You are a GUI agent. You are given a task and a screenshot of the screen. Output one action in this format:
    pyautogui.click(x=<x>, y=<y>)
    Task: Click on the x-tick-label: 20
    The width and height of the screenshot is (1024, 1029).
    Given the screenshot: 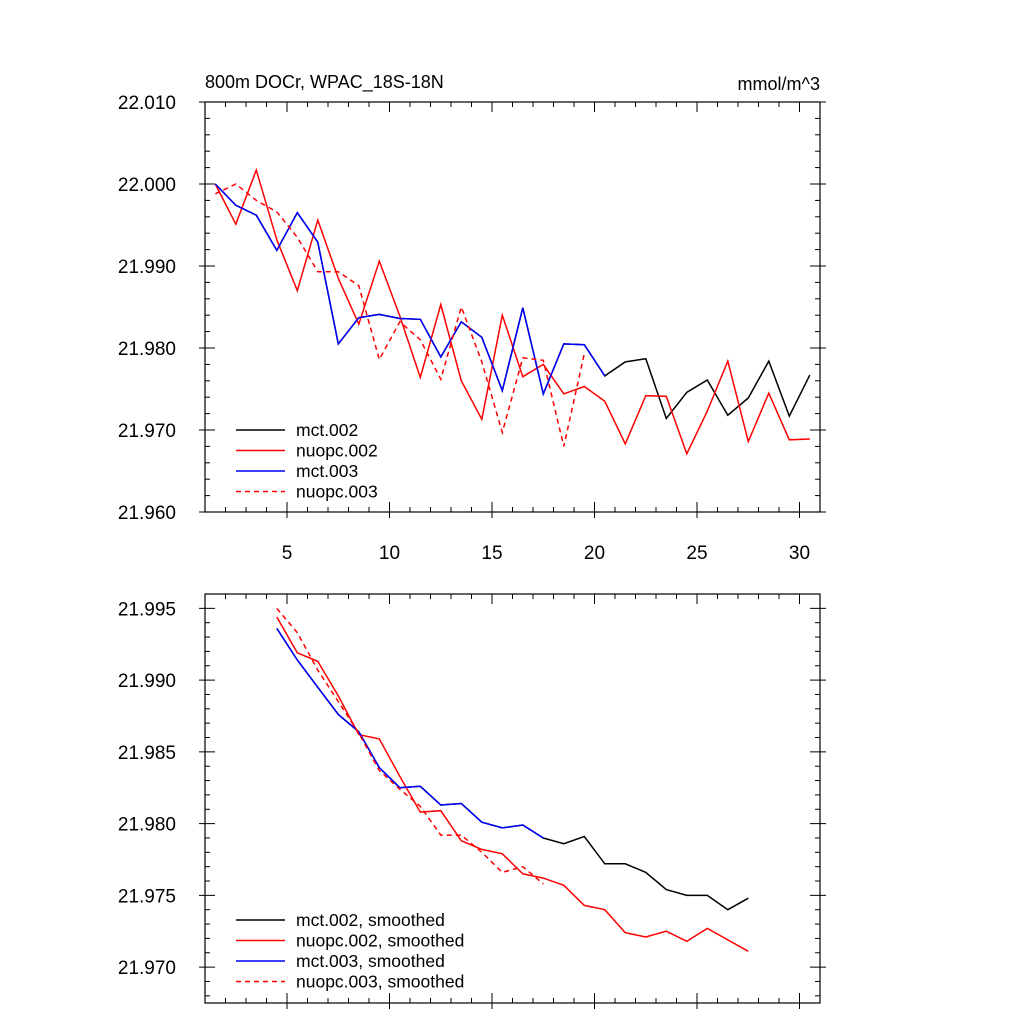 What is the action you would take?
    pyautogui.click(x=594, y=553)
    